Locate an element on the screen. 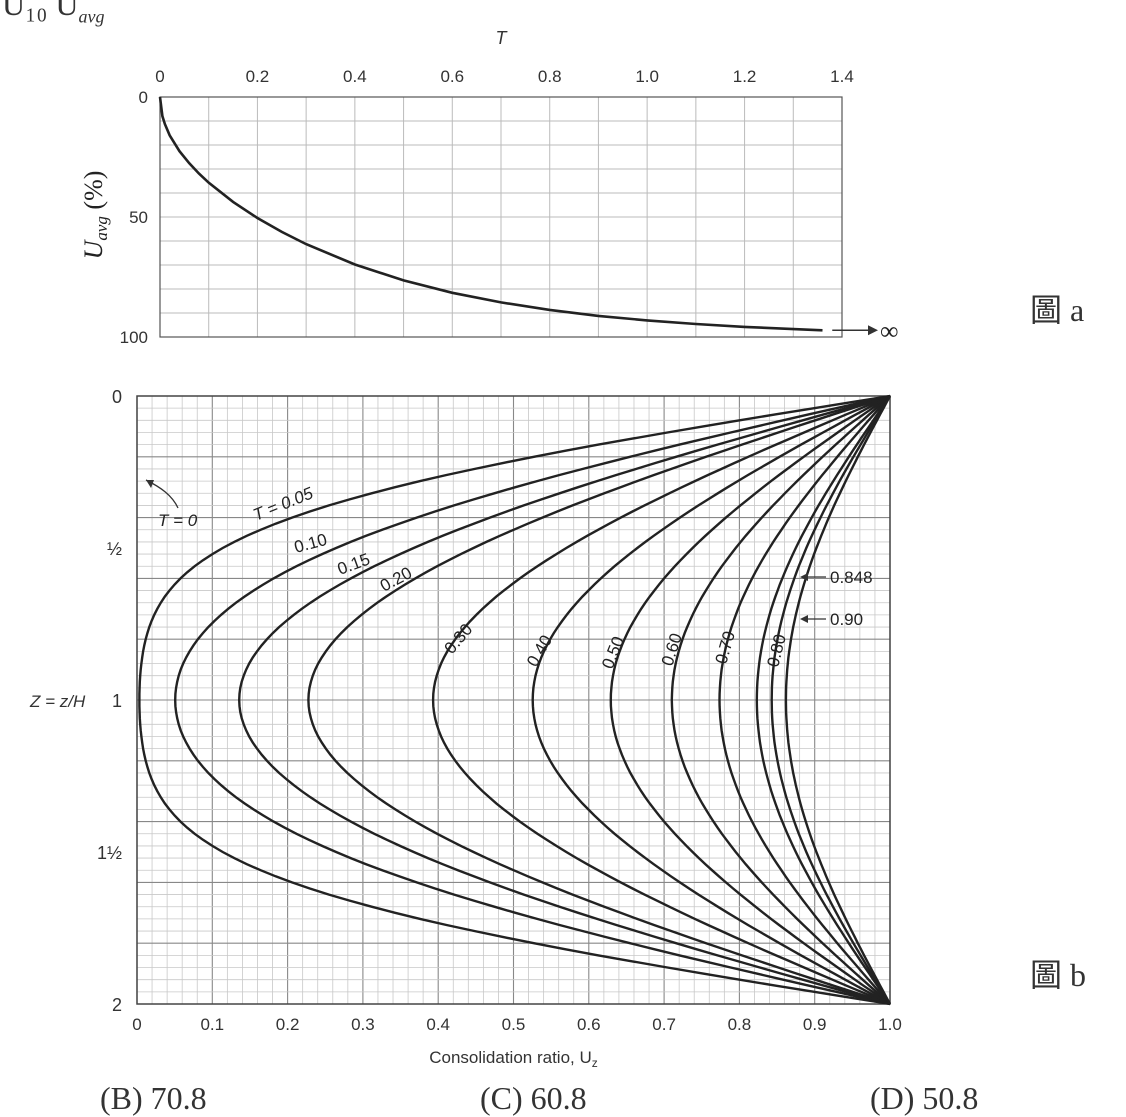 This screenshot has width=1126, height=1117. y-tick-label: 2 is located at coordinates (117, 1005).